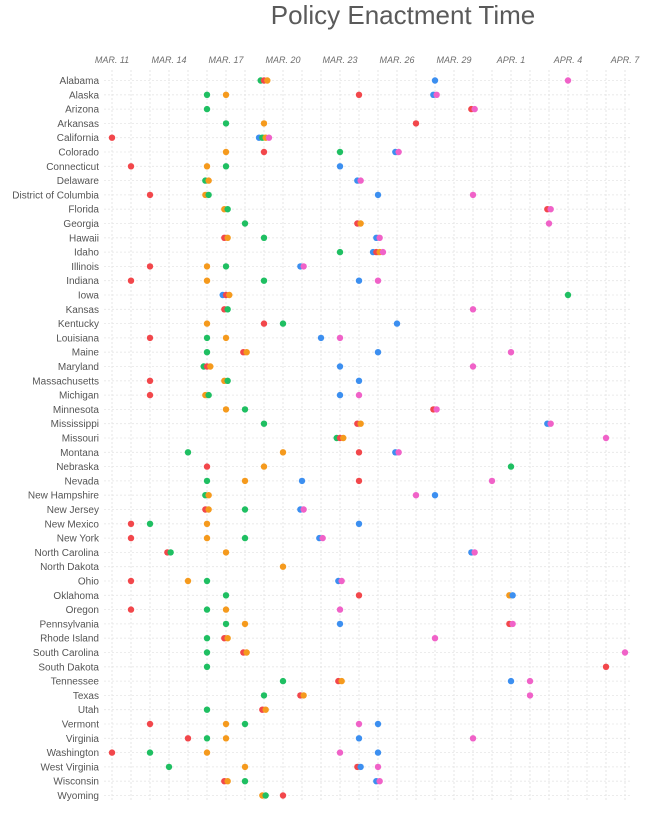  I want to click on state-label: Wisconsin, so click(76, 782).